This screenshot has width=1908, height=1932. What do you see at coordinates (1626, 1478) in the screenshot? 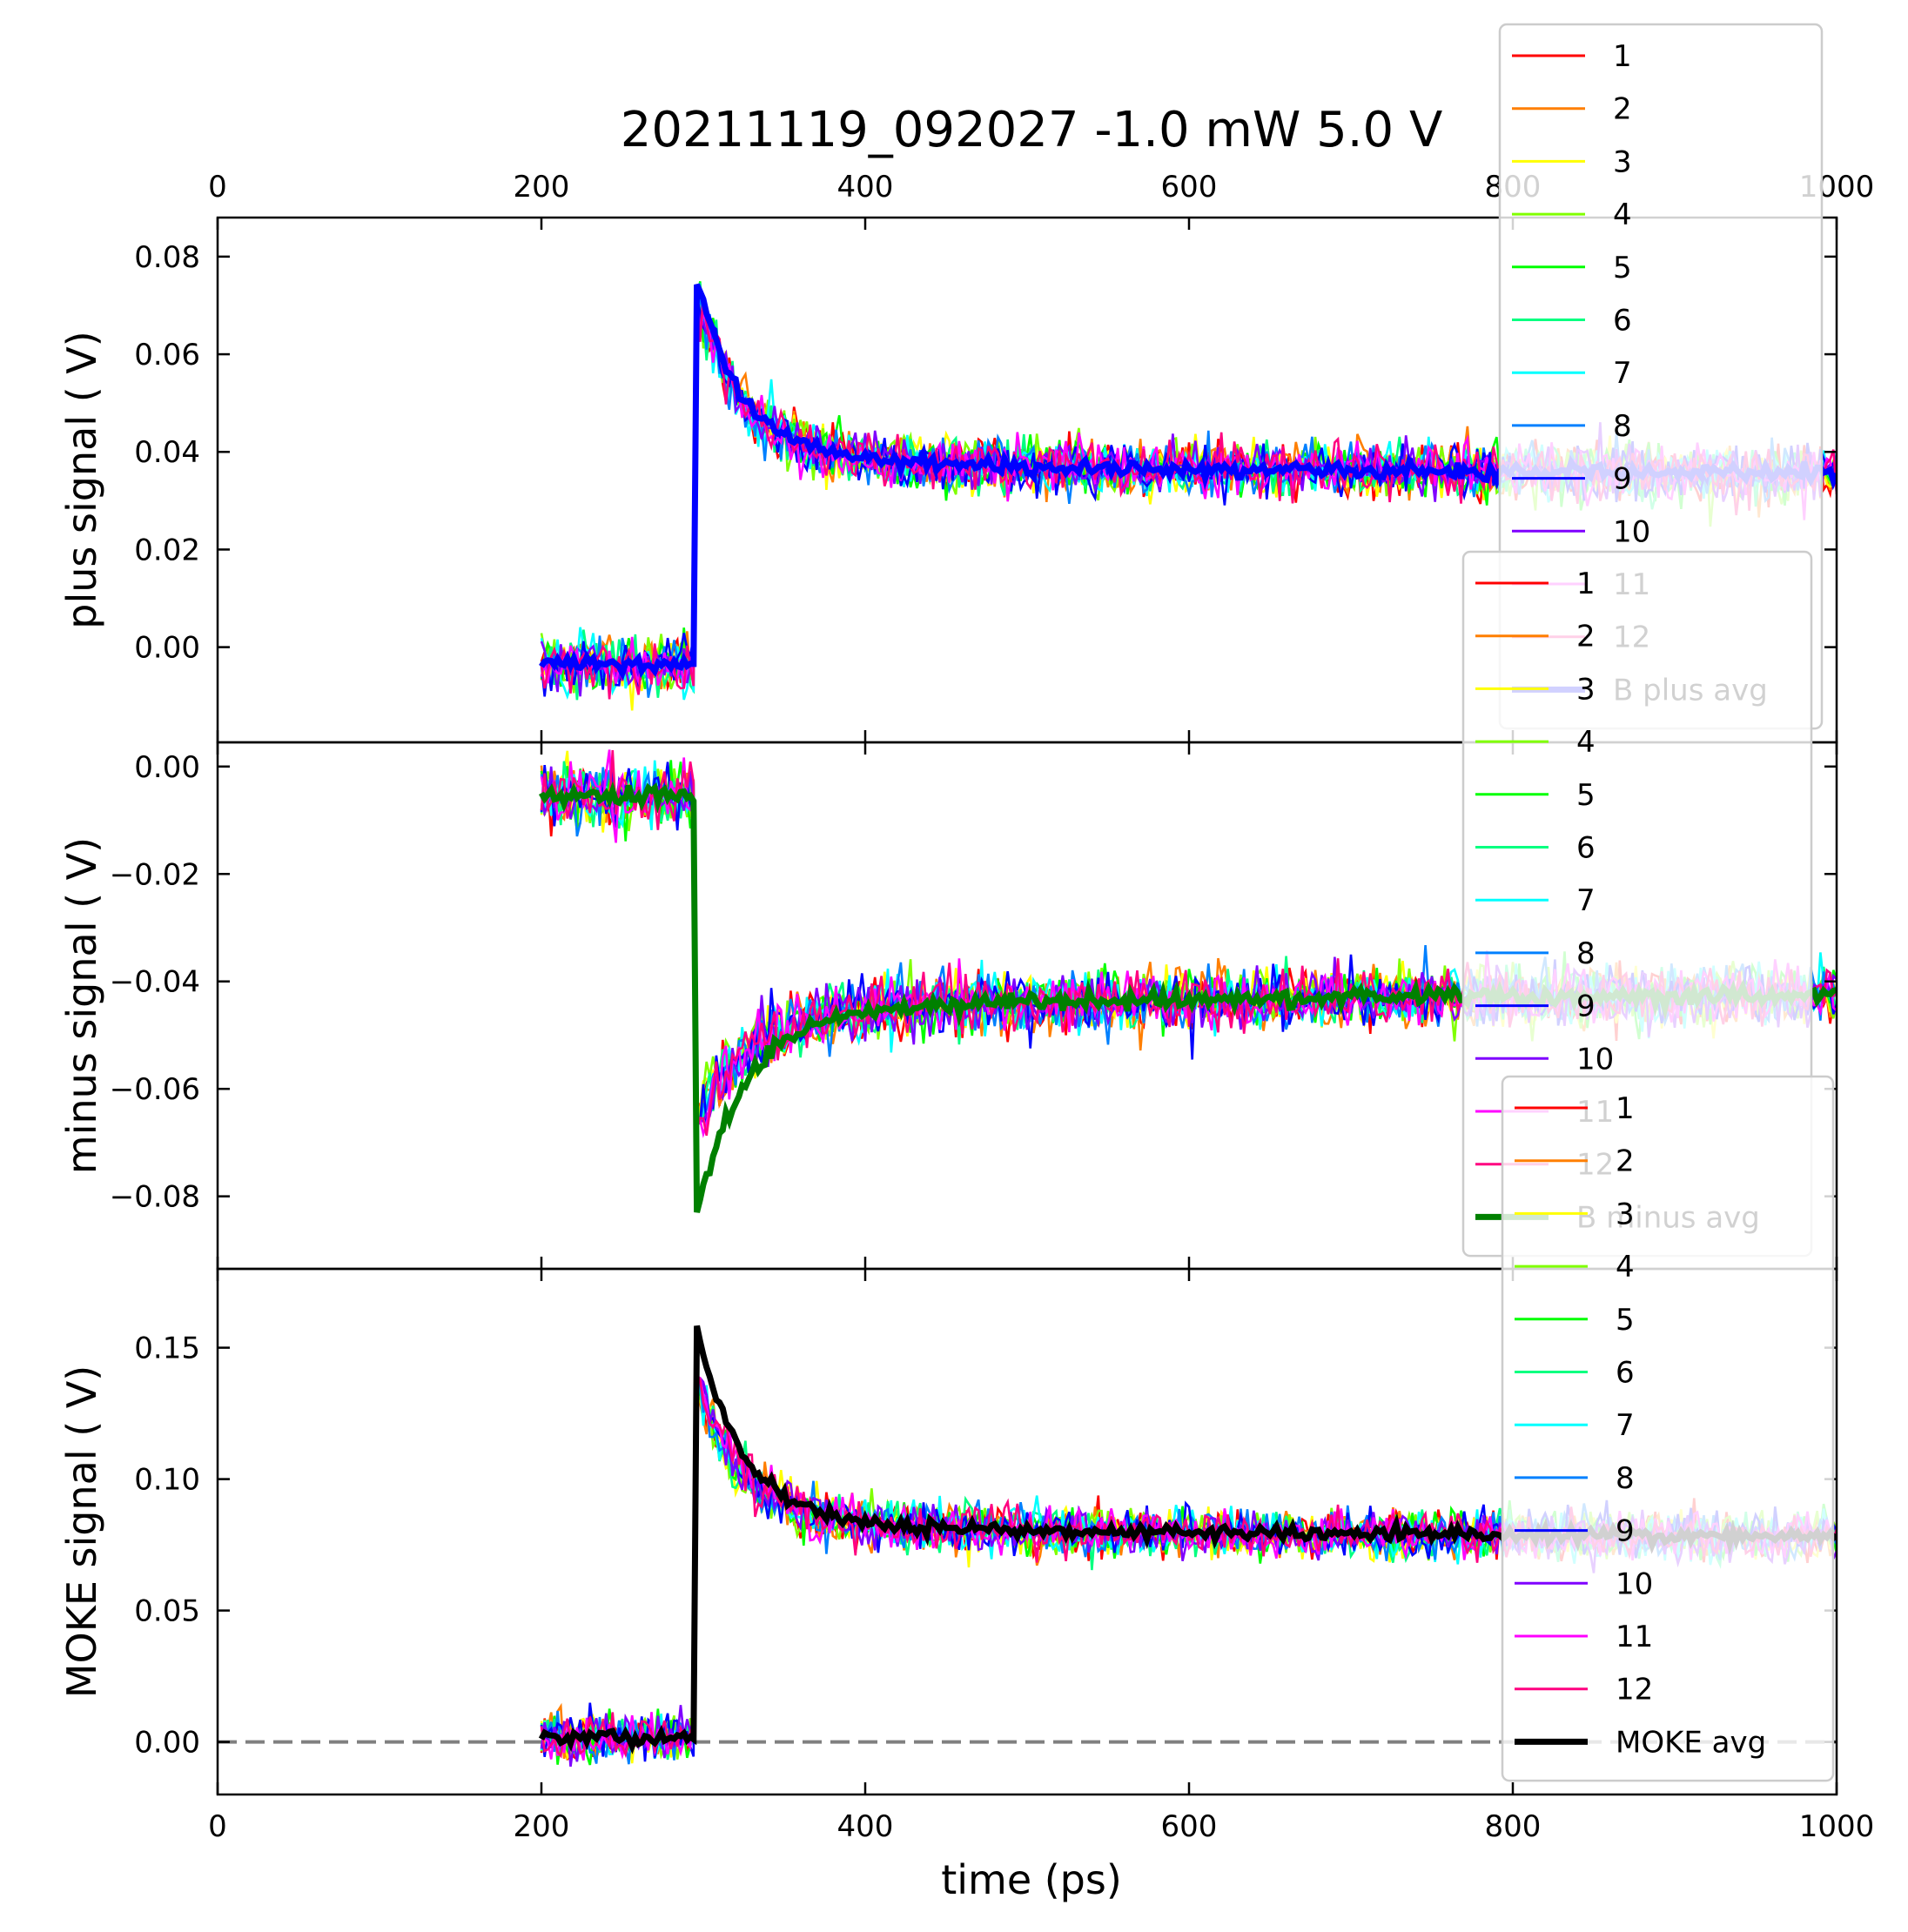
I see `legend-label-moke-8: 8` at bounding box center [1626, 1478].